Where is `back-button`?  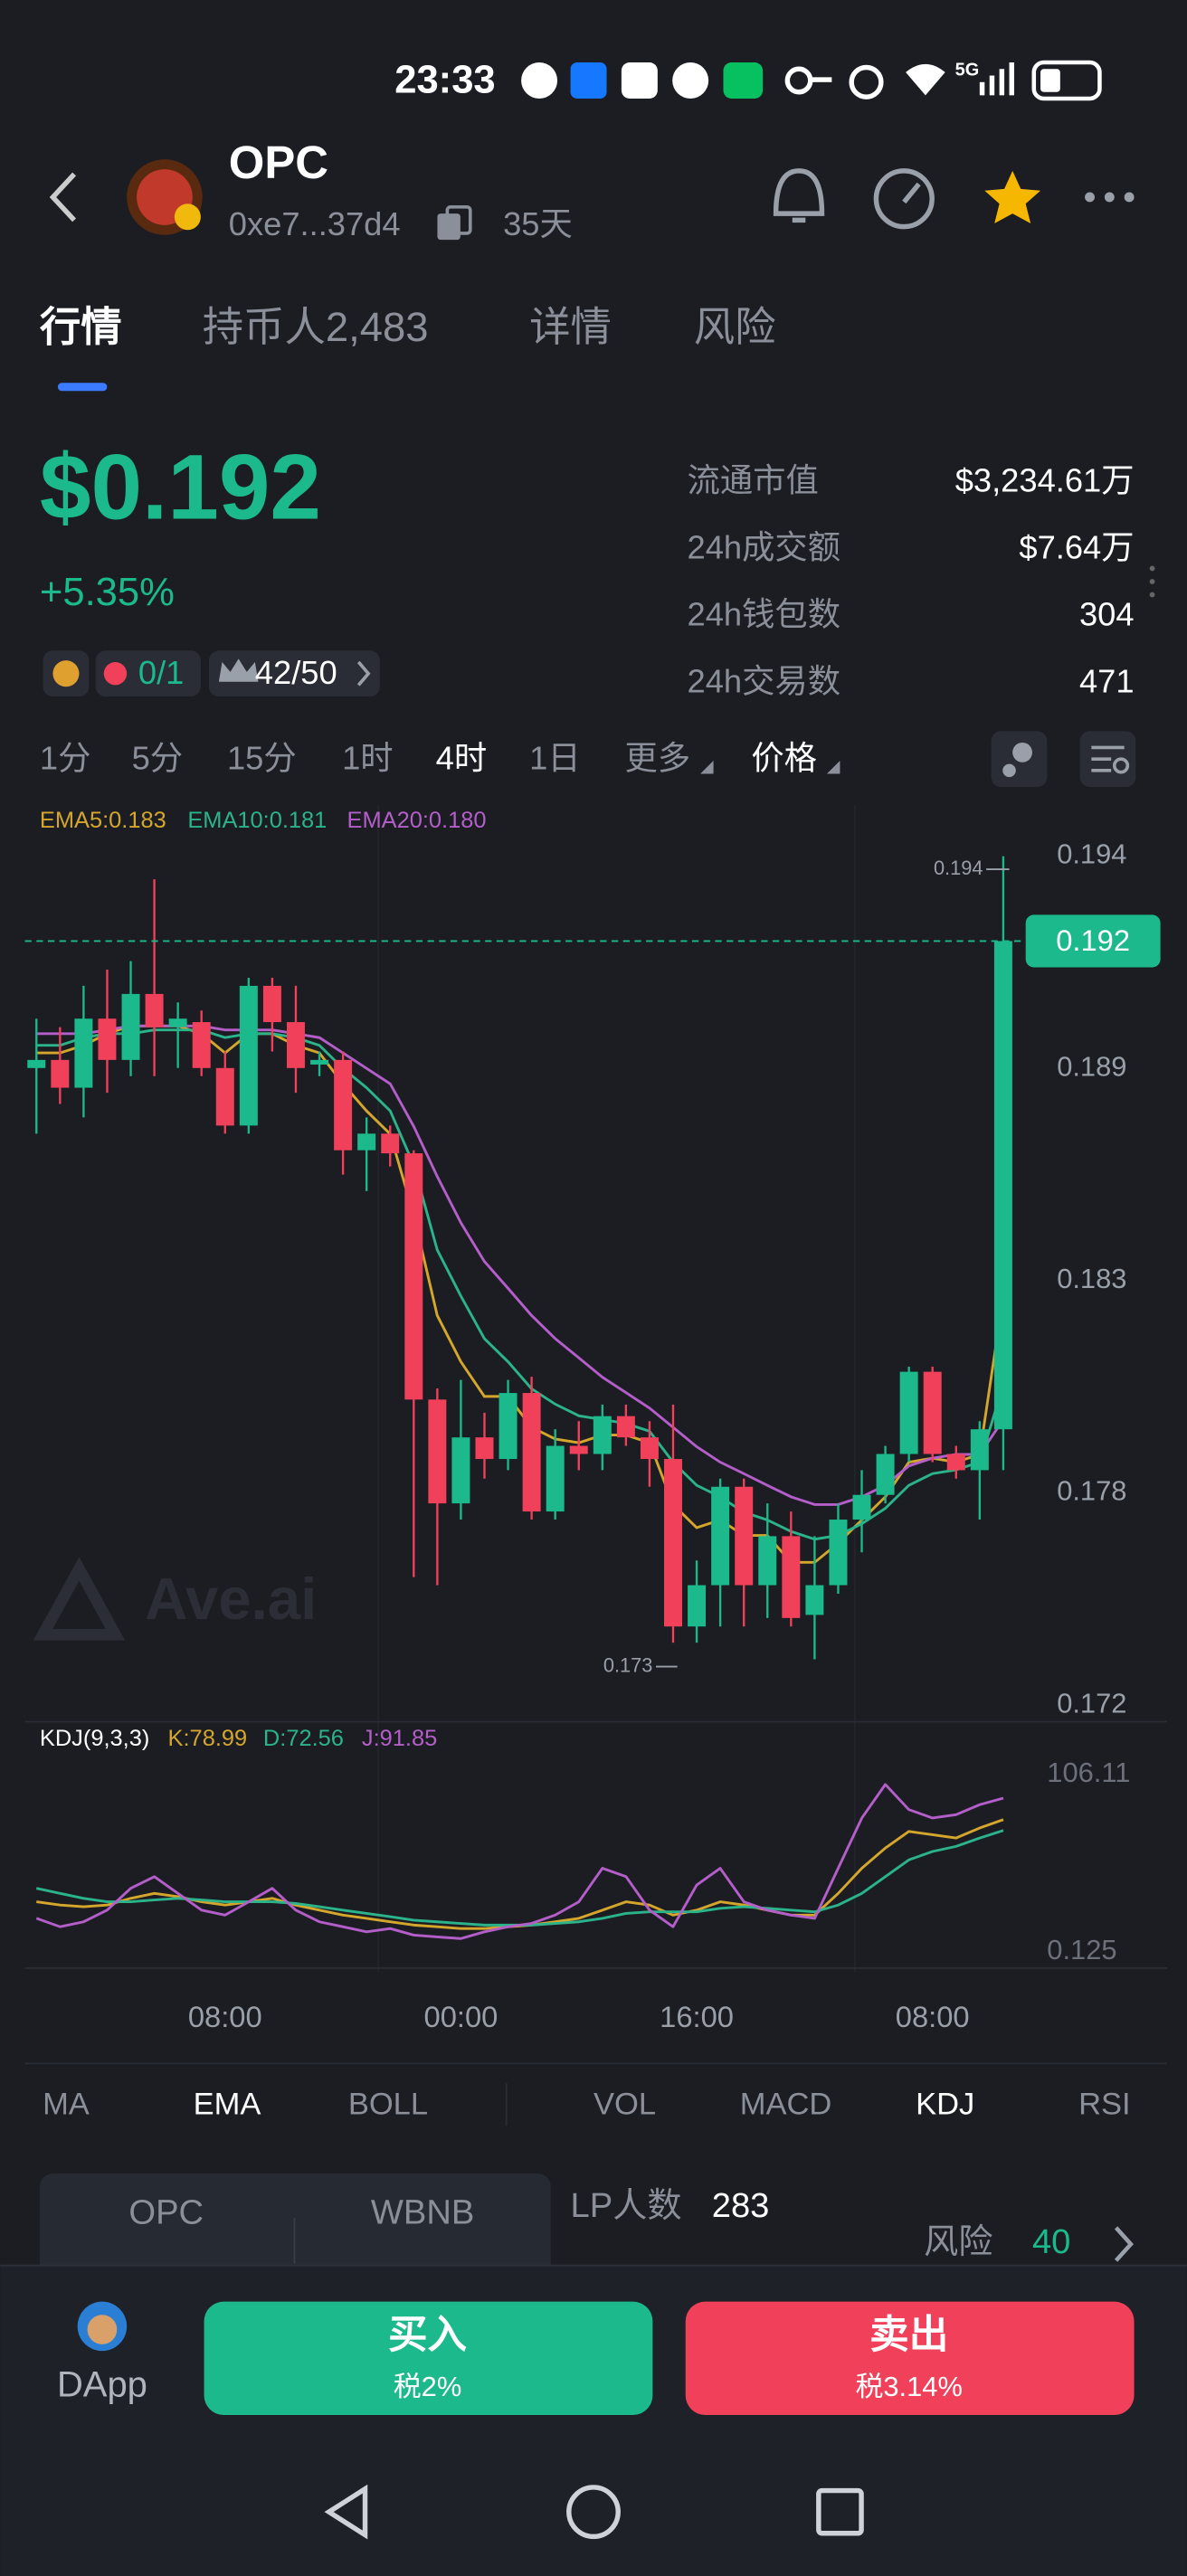
back-button is located at coordinates (63, 198).